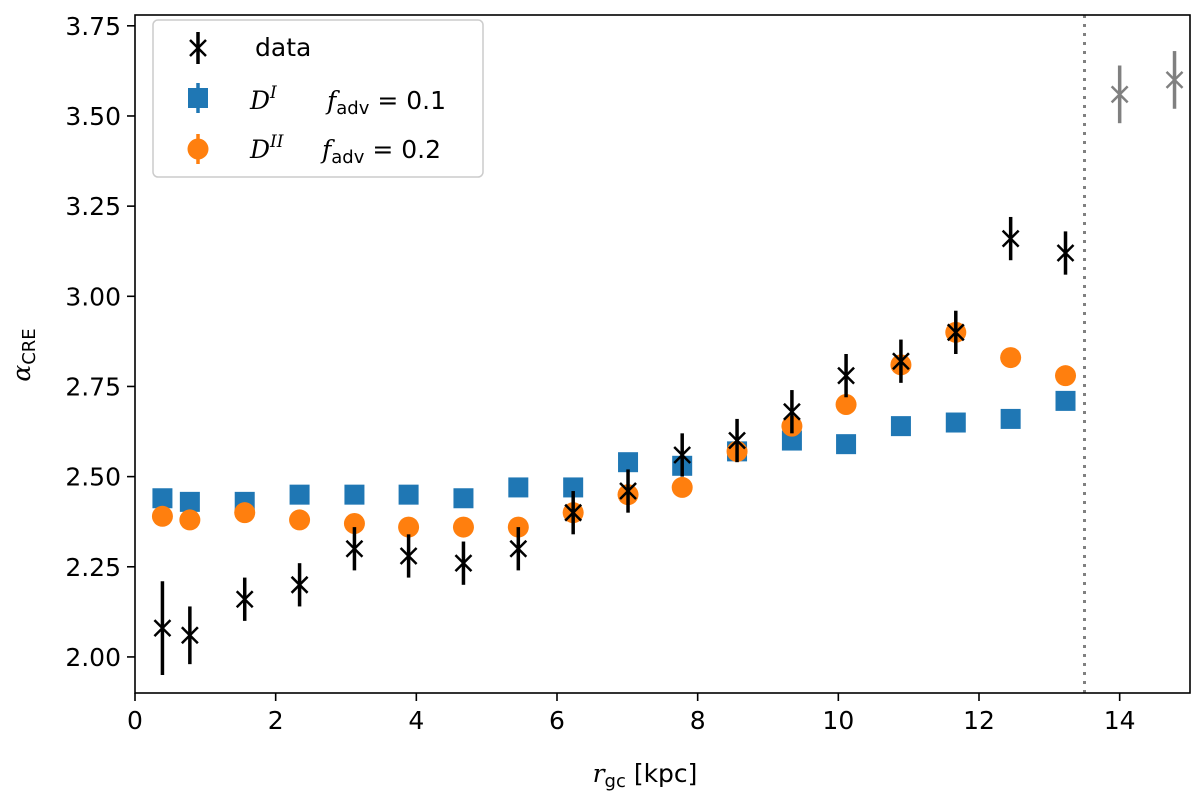 The height and width of the screenshot is (797, 1200). I want to click on legend-circle, so click(198, 149).